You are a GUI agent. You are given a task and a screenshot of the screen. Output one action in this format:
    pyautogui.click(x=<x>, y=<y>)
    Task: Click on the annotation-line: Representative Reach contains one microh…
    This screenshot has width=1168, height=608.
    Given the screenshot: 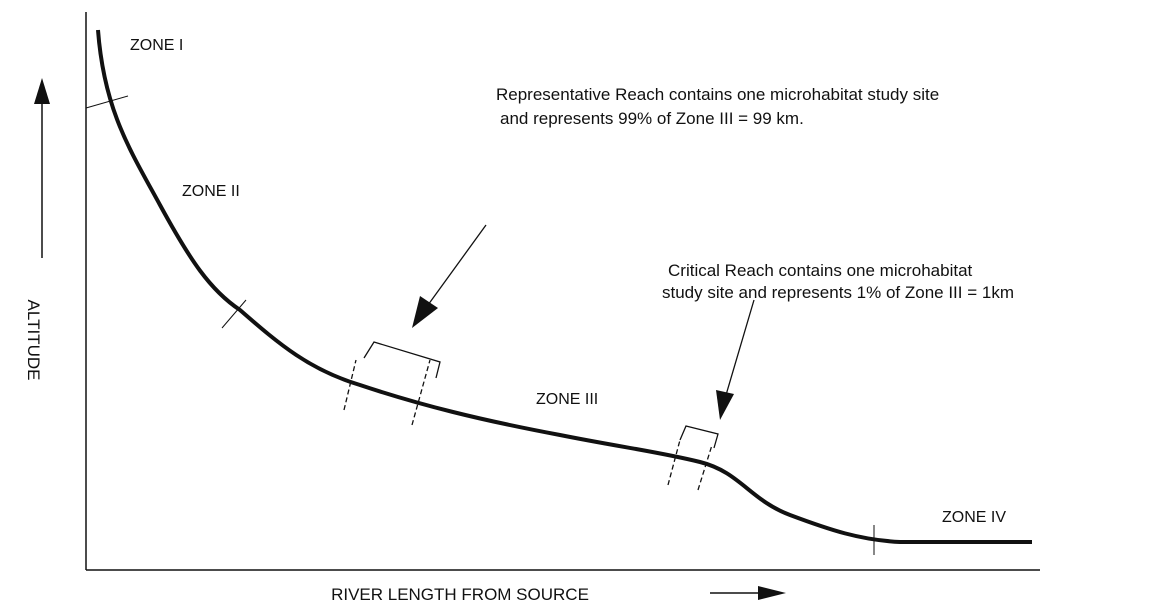 What is the action you would take?
    pyautogui.click(x=717, y=94)
    